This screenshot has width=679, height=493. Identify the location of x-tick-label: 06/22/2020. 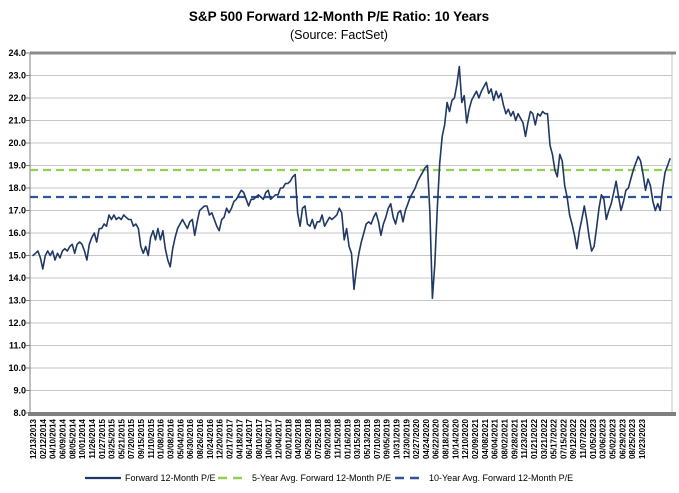
(436, 438).